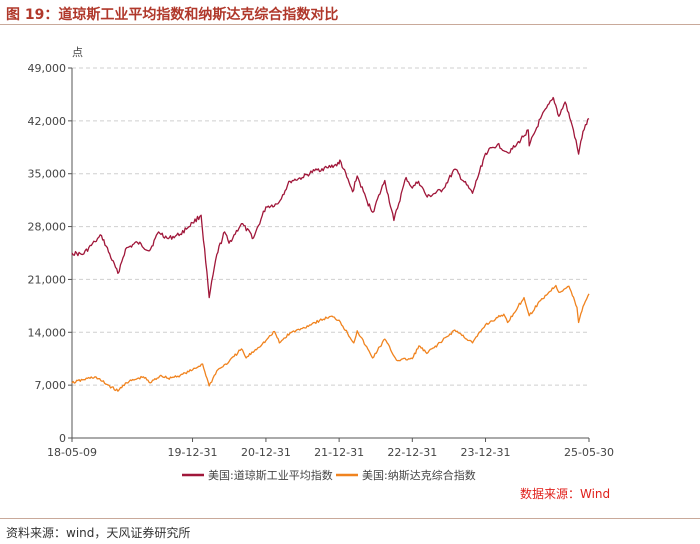 This screenshot has height=544, width=700. Describe the element at coordinates (270, 475) in the screenshot. I see `legend-label-dow: 美国:道琼斯工业平均指数` at that location.